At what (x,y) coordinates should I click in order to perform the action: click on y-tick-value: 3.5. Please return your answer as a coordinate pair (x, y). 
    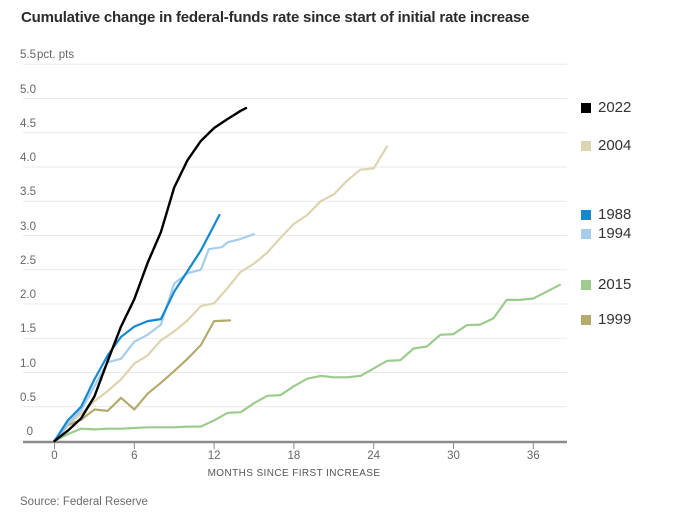
    Looking at the image, I should click on (28, 192).